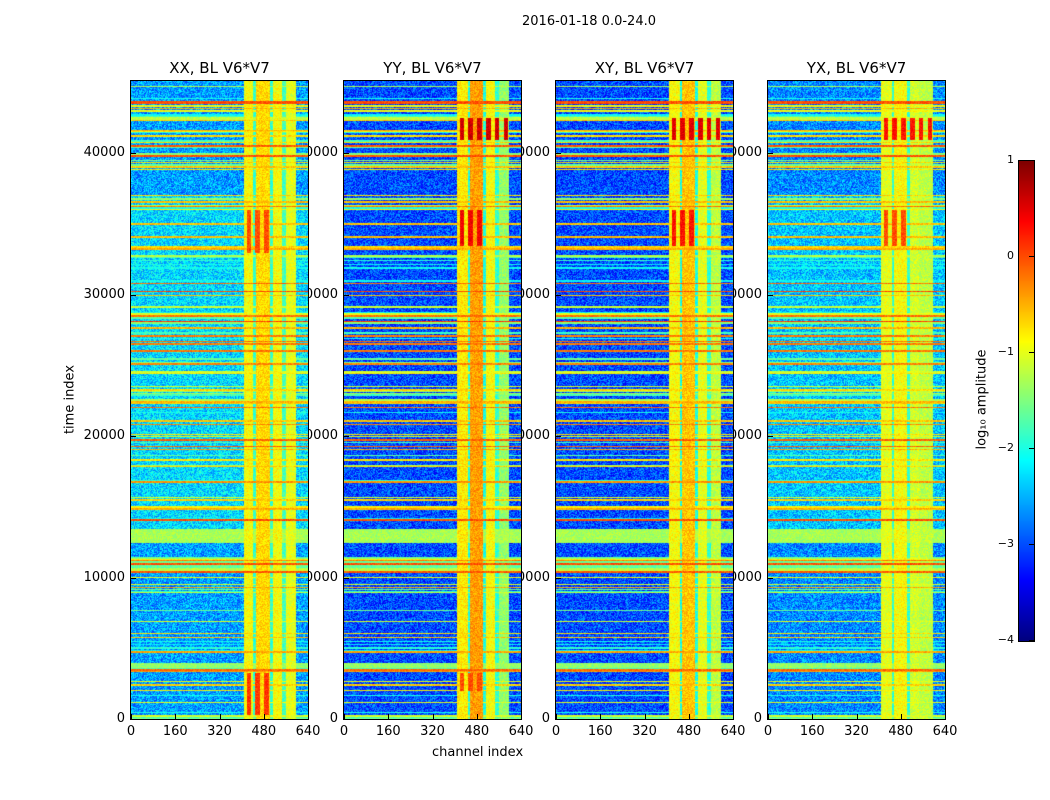 The image size is (1050, 800). Describe the element at coordinates (1026, 401) in the screenshot. I see `colorbar` at that location.